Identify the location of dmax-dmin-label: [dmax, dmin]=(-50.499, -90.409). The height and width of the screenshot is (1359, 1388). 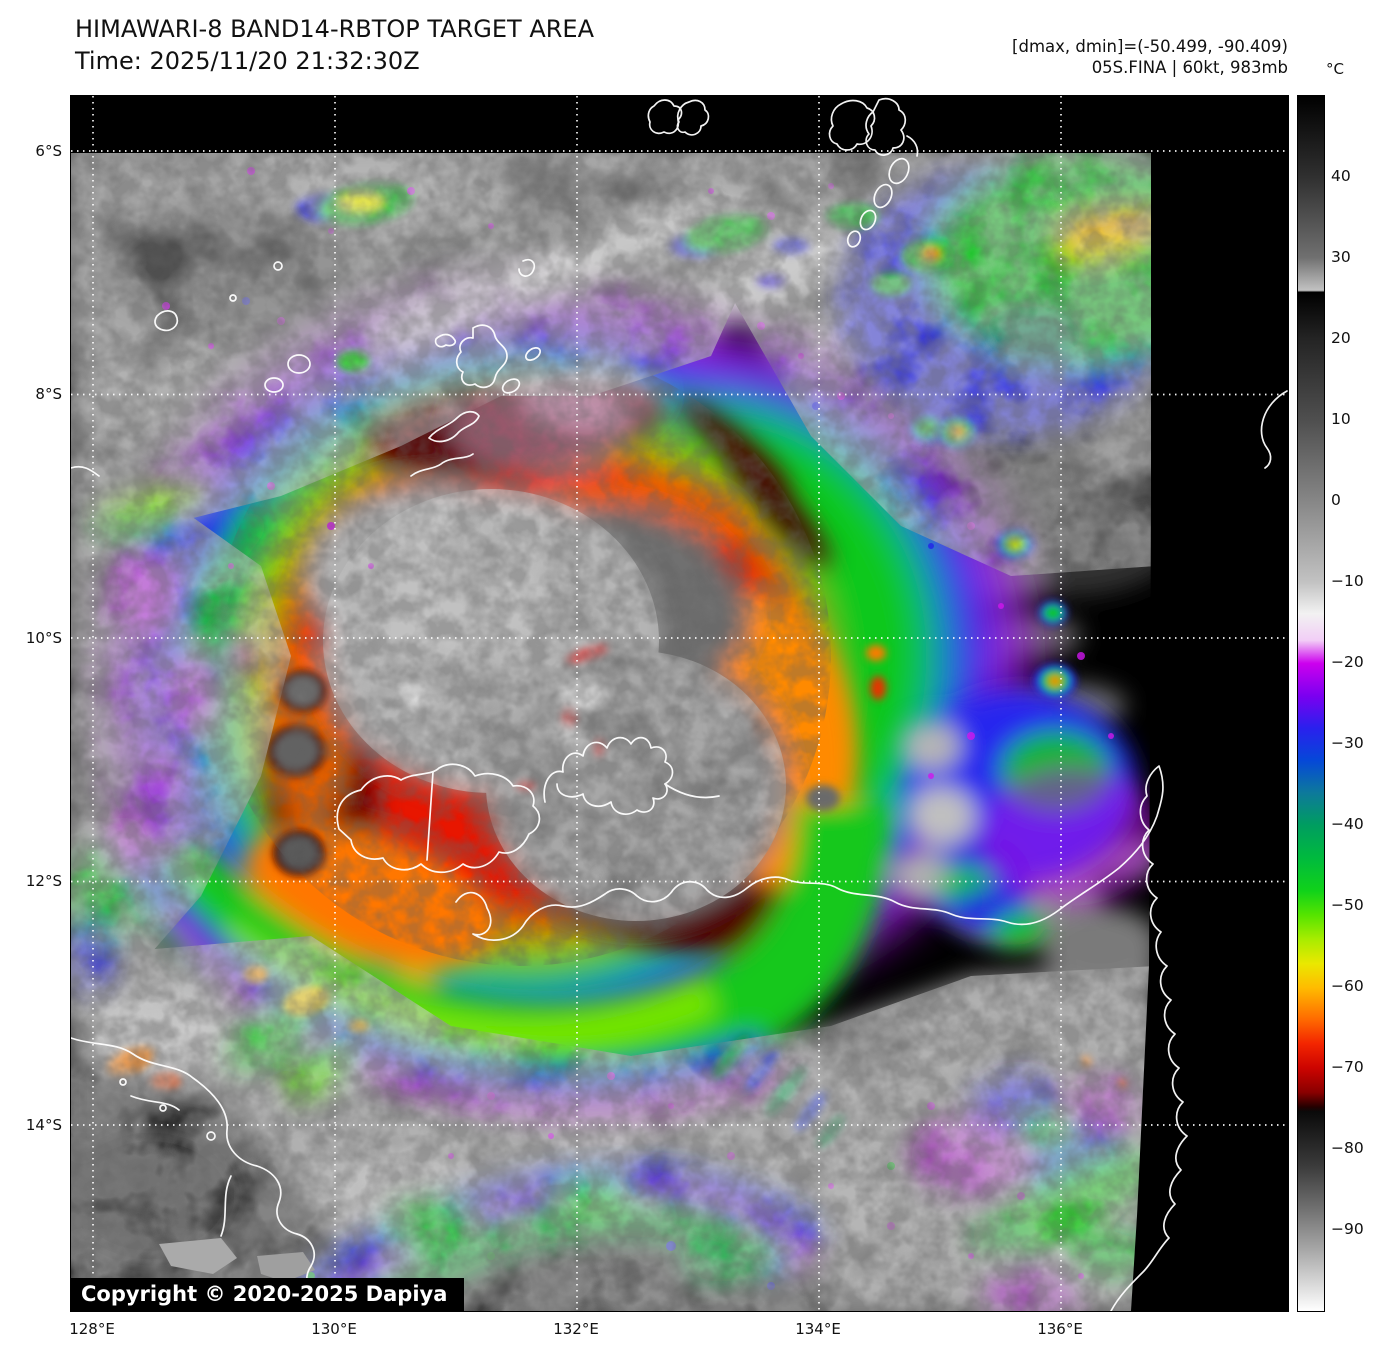
(1150, 46).